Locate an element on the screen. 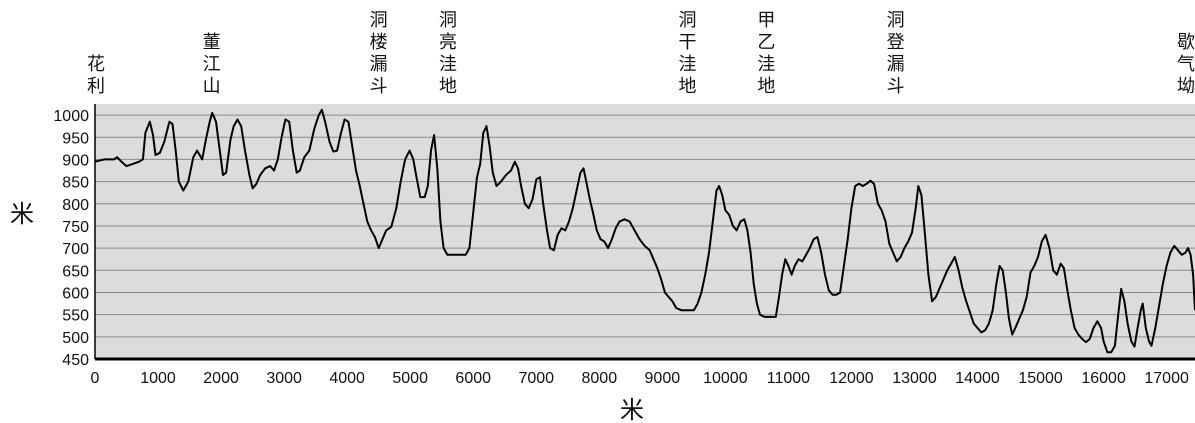 This screenshot has height=423, width=1195. x-tick-5000: 5000 is located at coordinates (410, 378).